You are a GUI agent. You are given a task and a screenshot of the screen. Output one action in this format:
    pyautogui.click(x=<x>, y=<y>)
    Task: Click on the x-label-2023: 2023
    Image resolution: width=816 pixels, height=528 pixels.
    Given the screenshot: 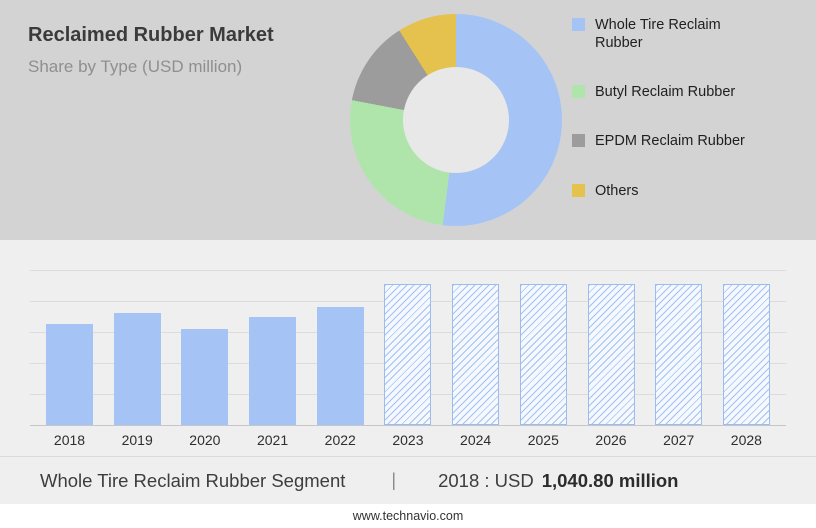 What is the action you would take?
    pyautogui.click(x=408, y=440)
    